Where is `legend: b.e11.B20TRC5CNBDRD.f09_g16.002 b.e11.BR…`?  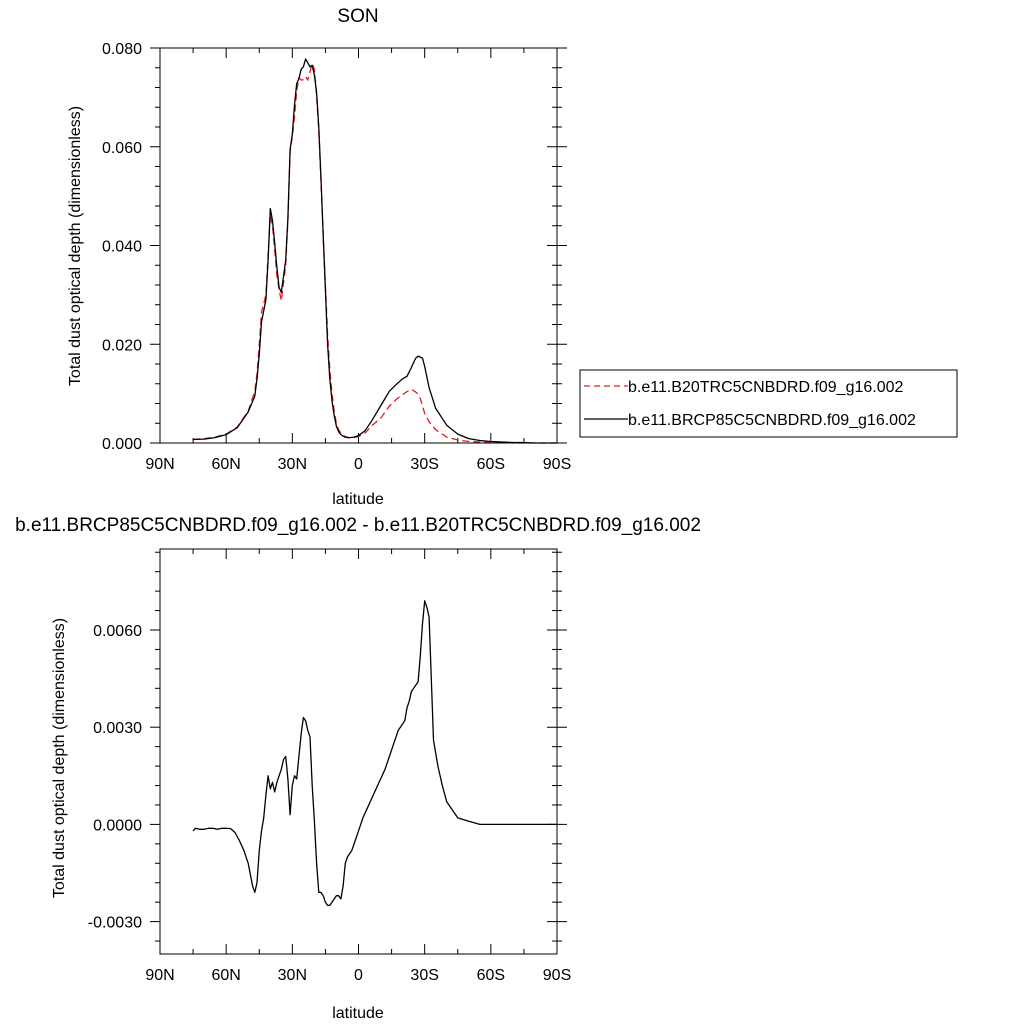
legend: b.e11.B20TRC5CNBDRD.f09_g16.002 b.e11.BR… is located at coordinates (768, 403).